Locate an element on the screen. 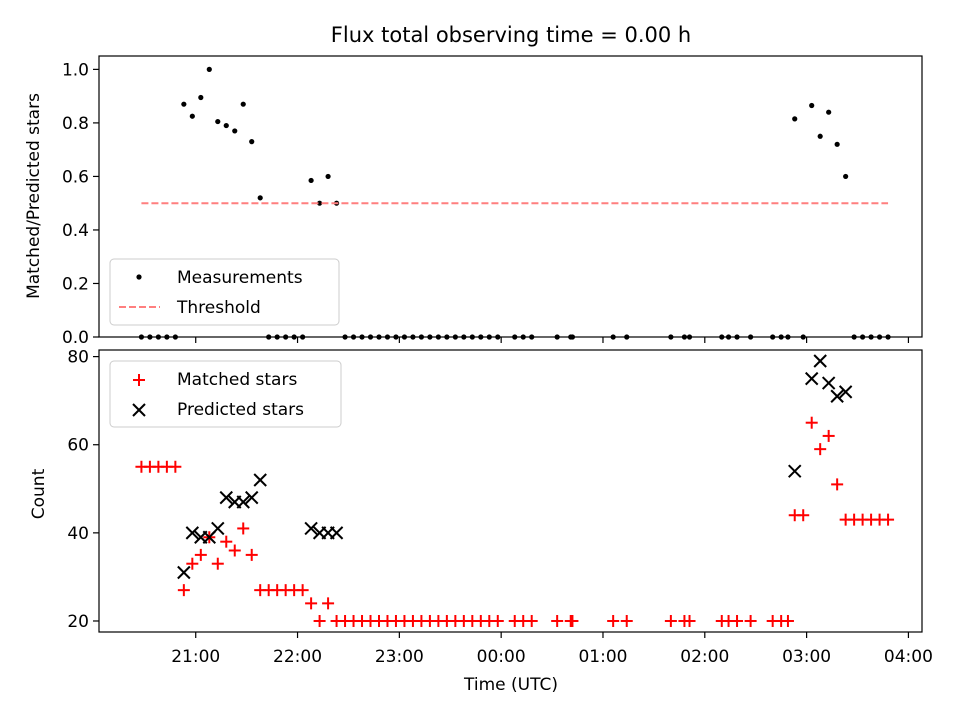 The image size is (960, 720). x-tick-label: 02:00 is located at coordinates (704, 657).